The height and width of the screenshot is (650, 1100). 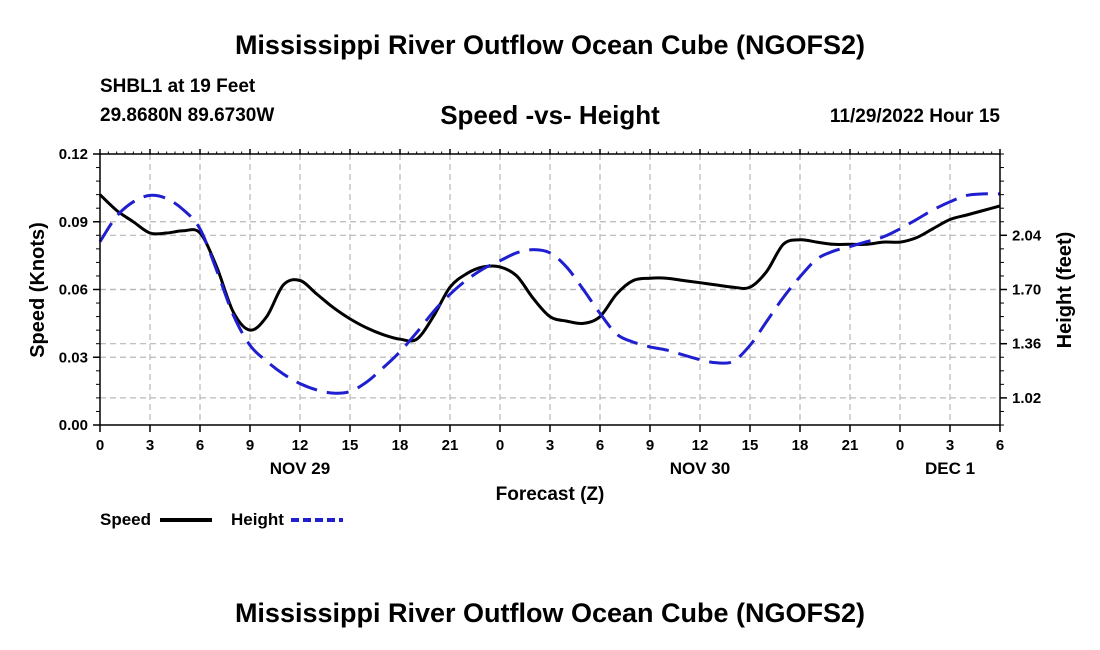 What do you see at coordinates (1027, 235) in the screenshot?
I see `y2-tick-label: 2.04` at bounding box center [1027, 235].